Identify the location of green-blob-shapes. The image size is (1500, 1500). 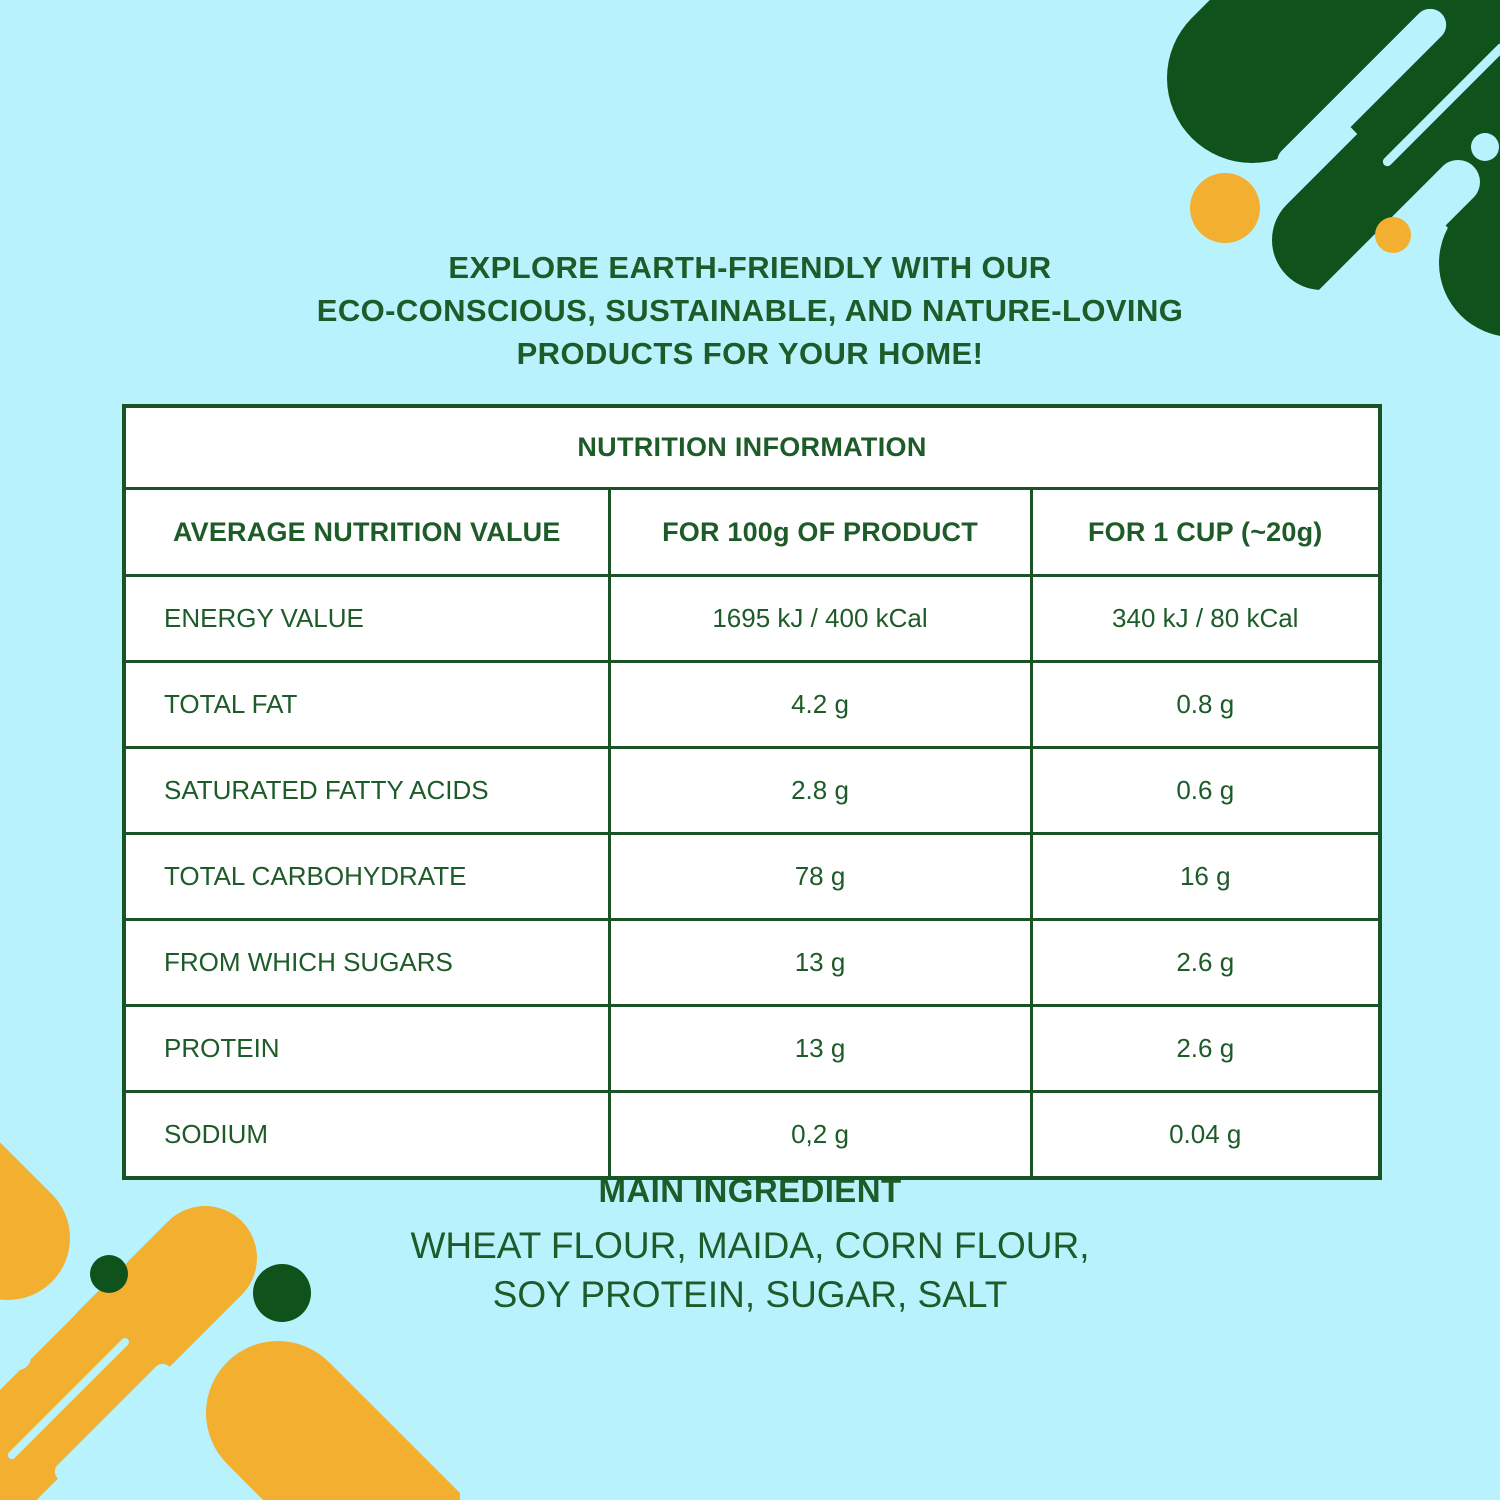
(1333, 168).